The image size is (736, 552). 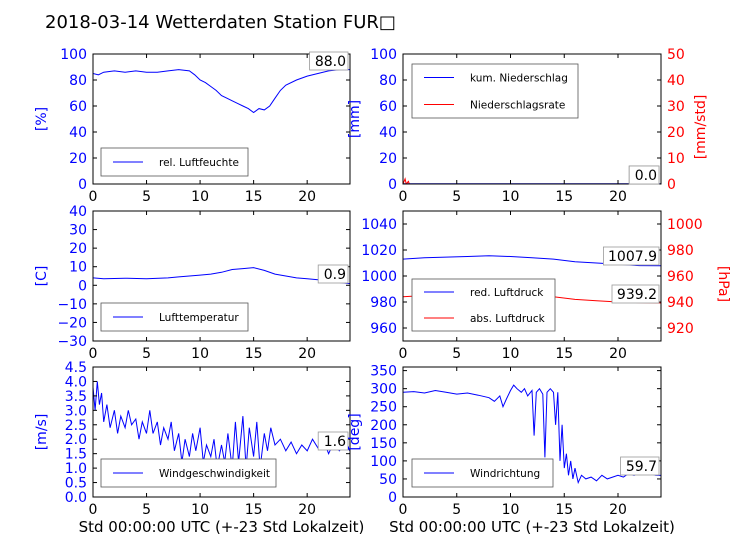 What do you see at coordinates (78, 212) in the screenshot?
I see `temperature-ytick-label: 40` at bounding box center [78, 212].